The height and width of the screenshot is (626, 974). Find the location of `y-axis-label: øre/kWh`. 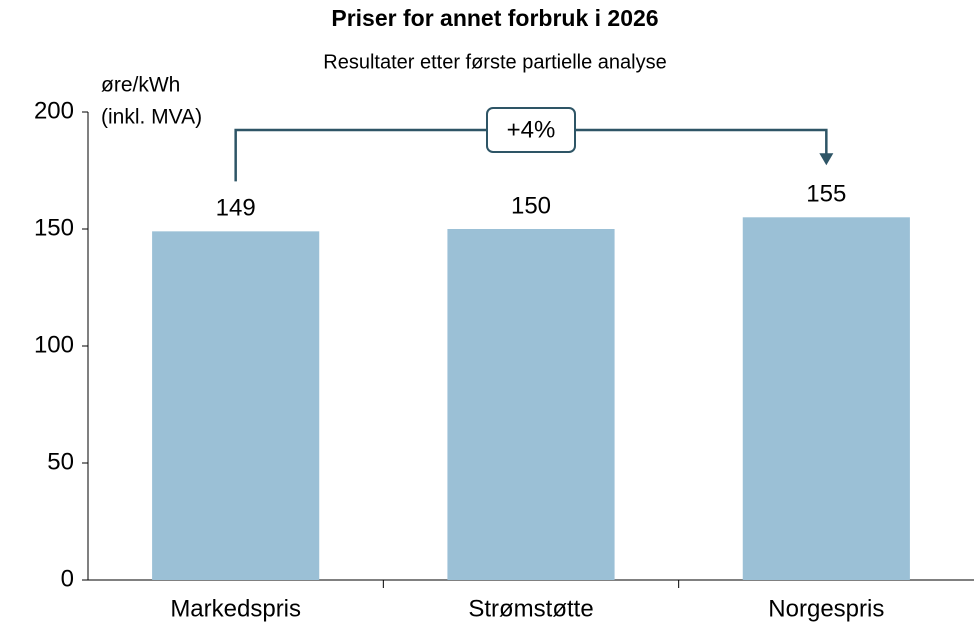

y-axis-label: øre/kWh is located at coordinates (140, 85).